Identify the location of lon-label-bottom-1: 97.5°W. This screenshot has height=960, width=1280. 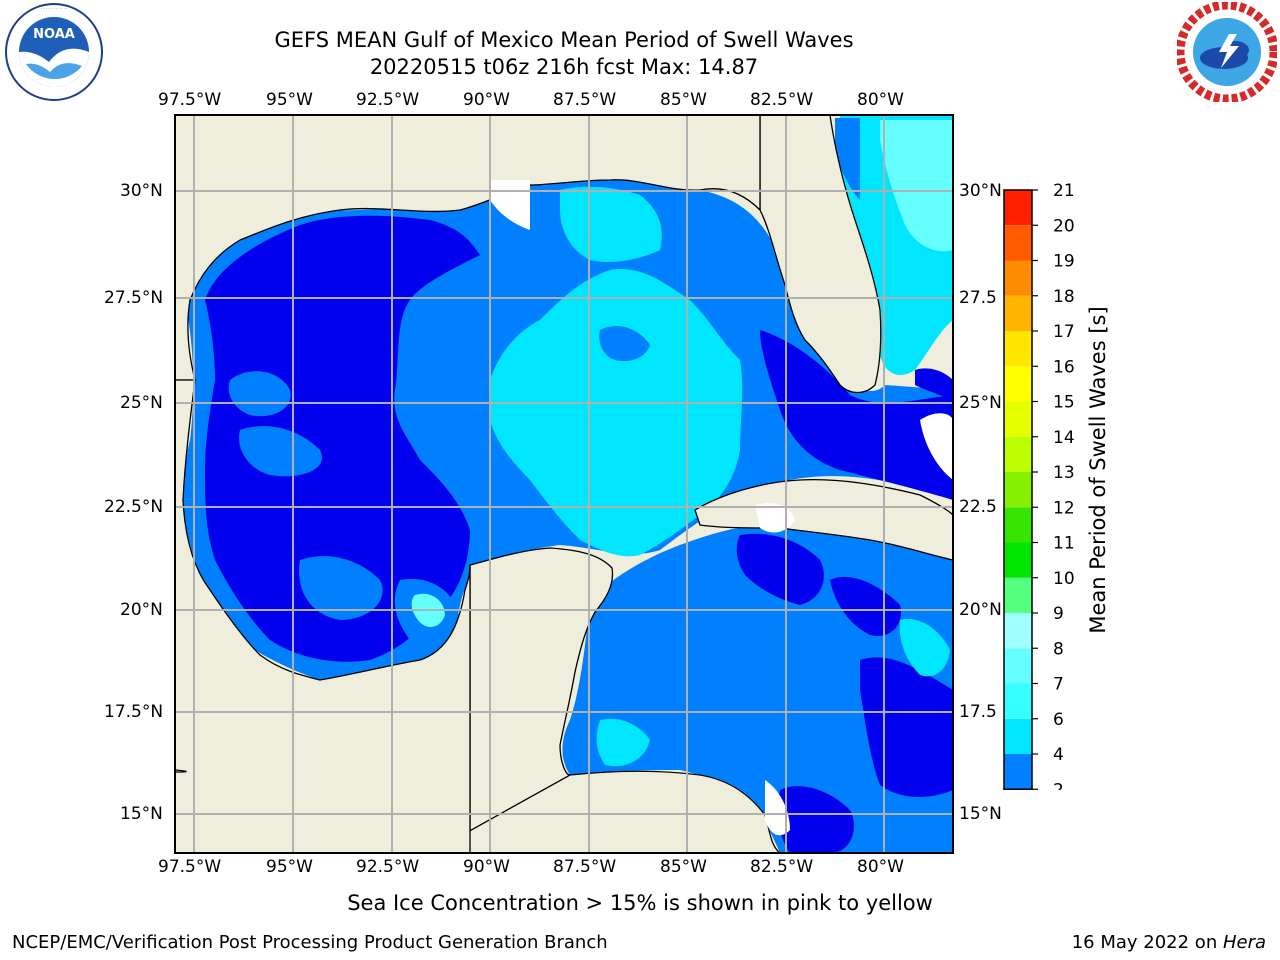
(190, 867).